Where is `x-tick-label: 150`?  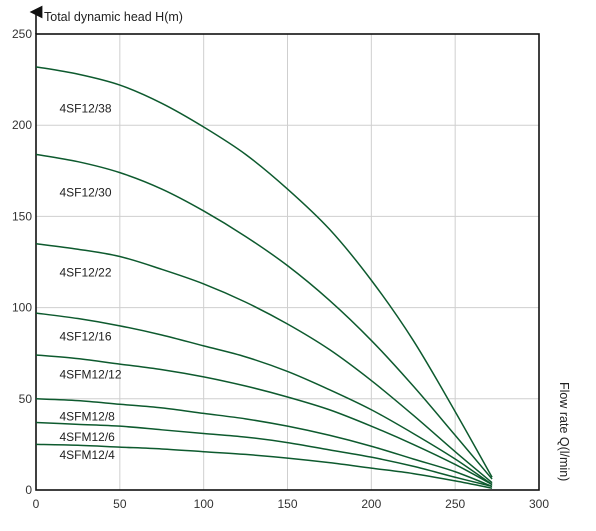 x-tick-label: 150 is located at coordinates (287, 504).